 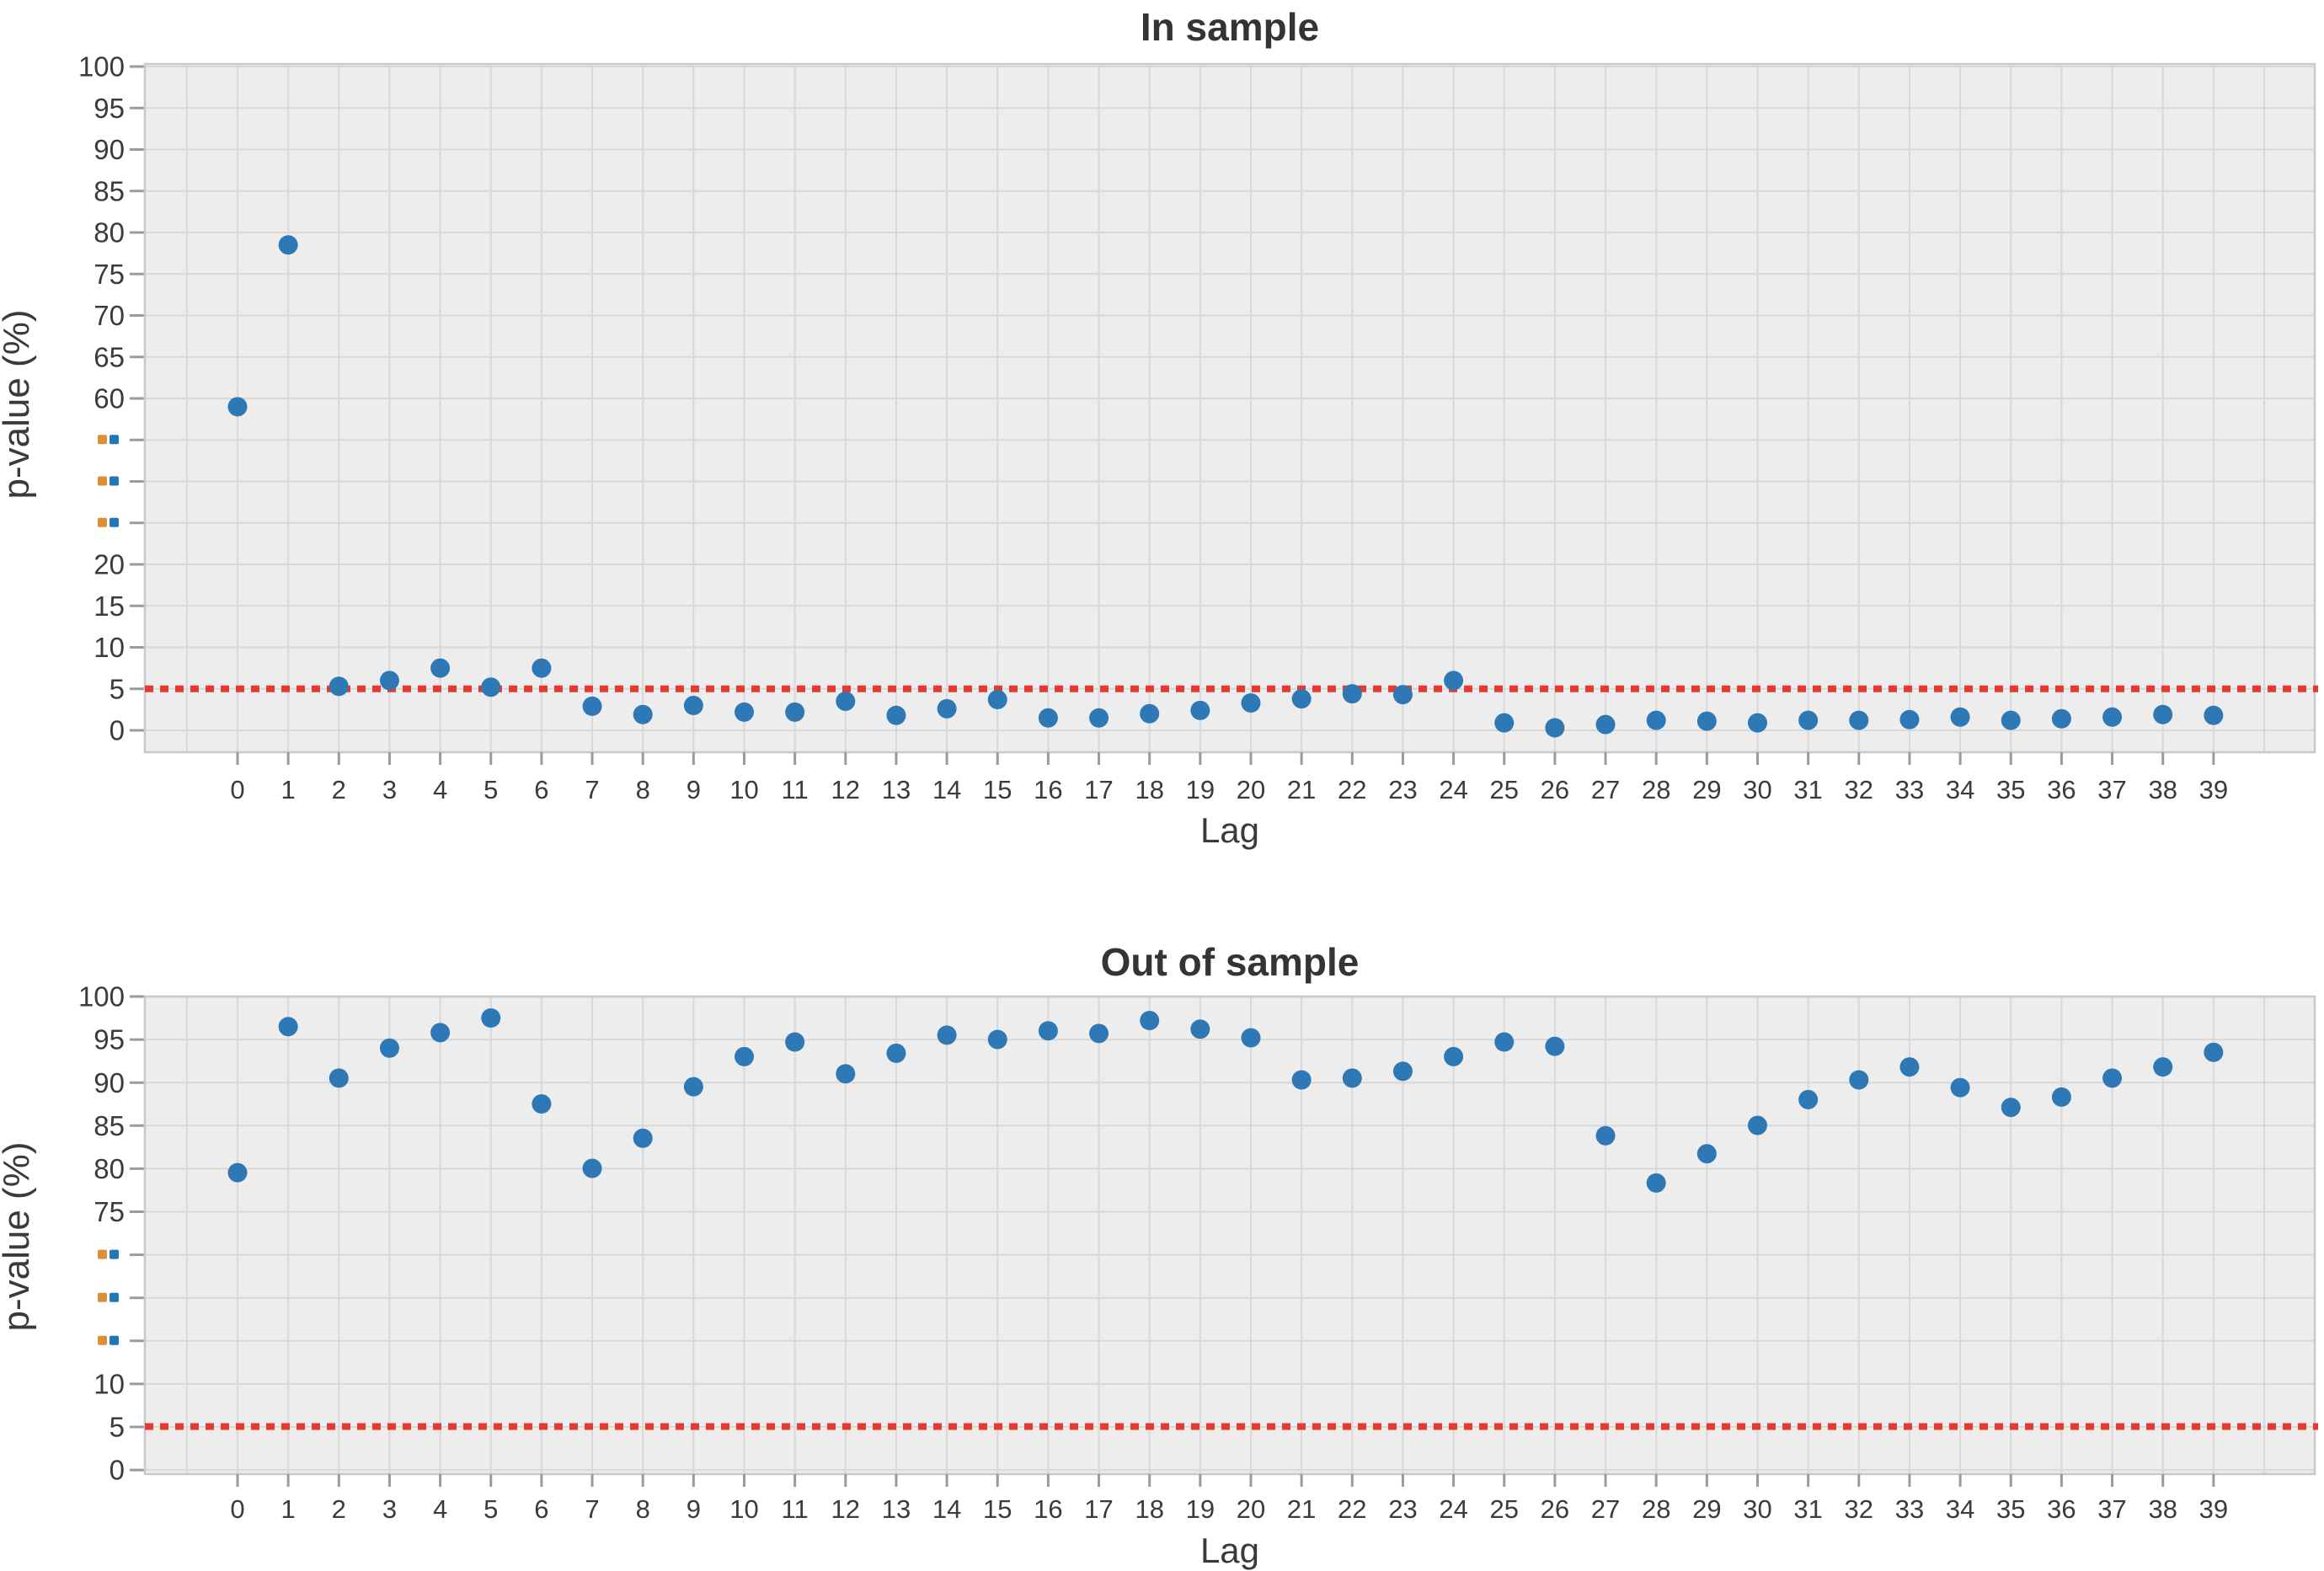 What do you see at coordinates (1098, 1509) in the screenshot?
I see `x-tick-label: 17` at bounding box center [1098, 1509].